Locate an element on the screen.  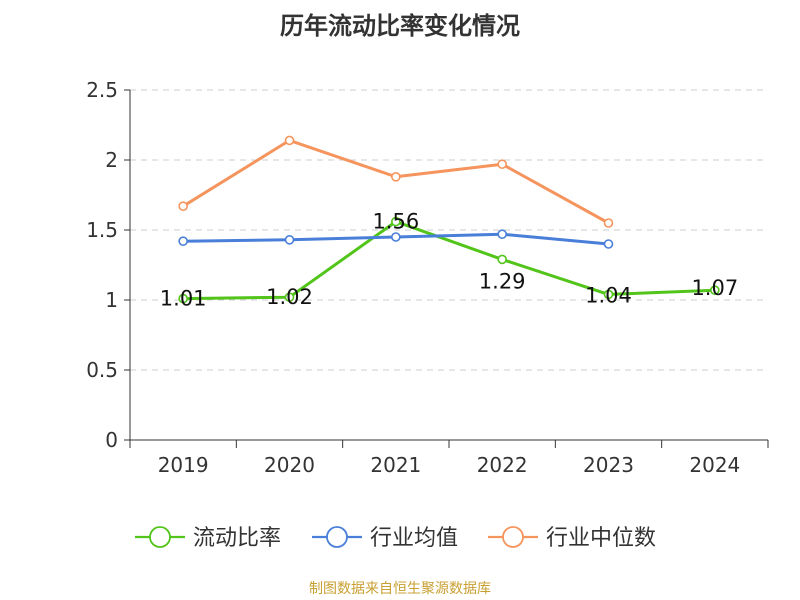
data-label: 1.04 is located at coordinates (608, 295).